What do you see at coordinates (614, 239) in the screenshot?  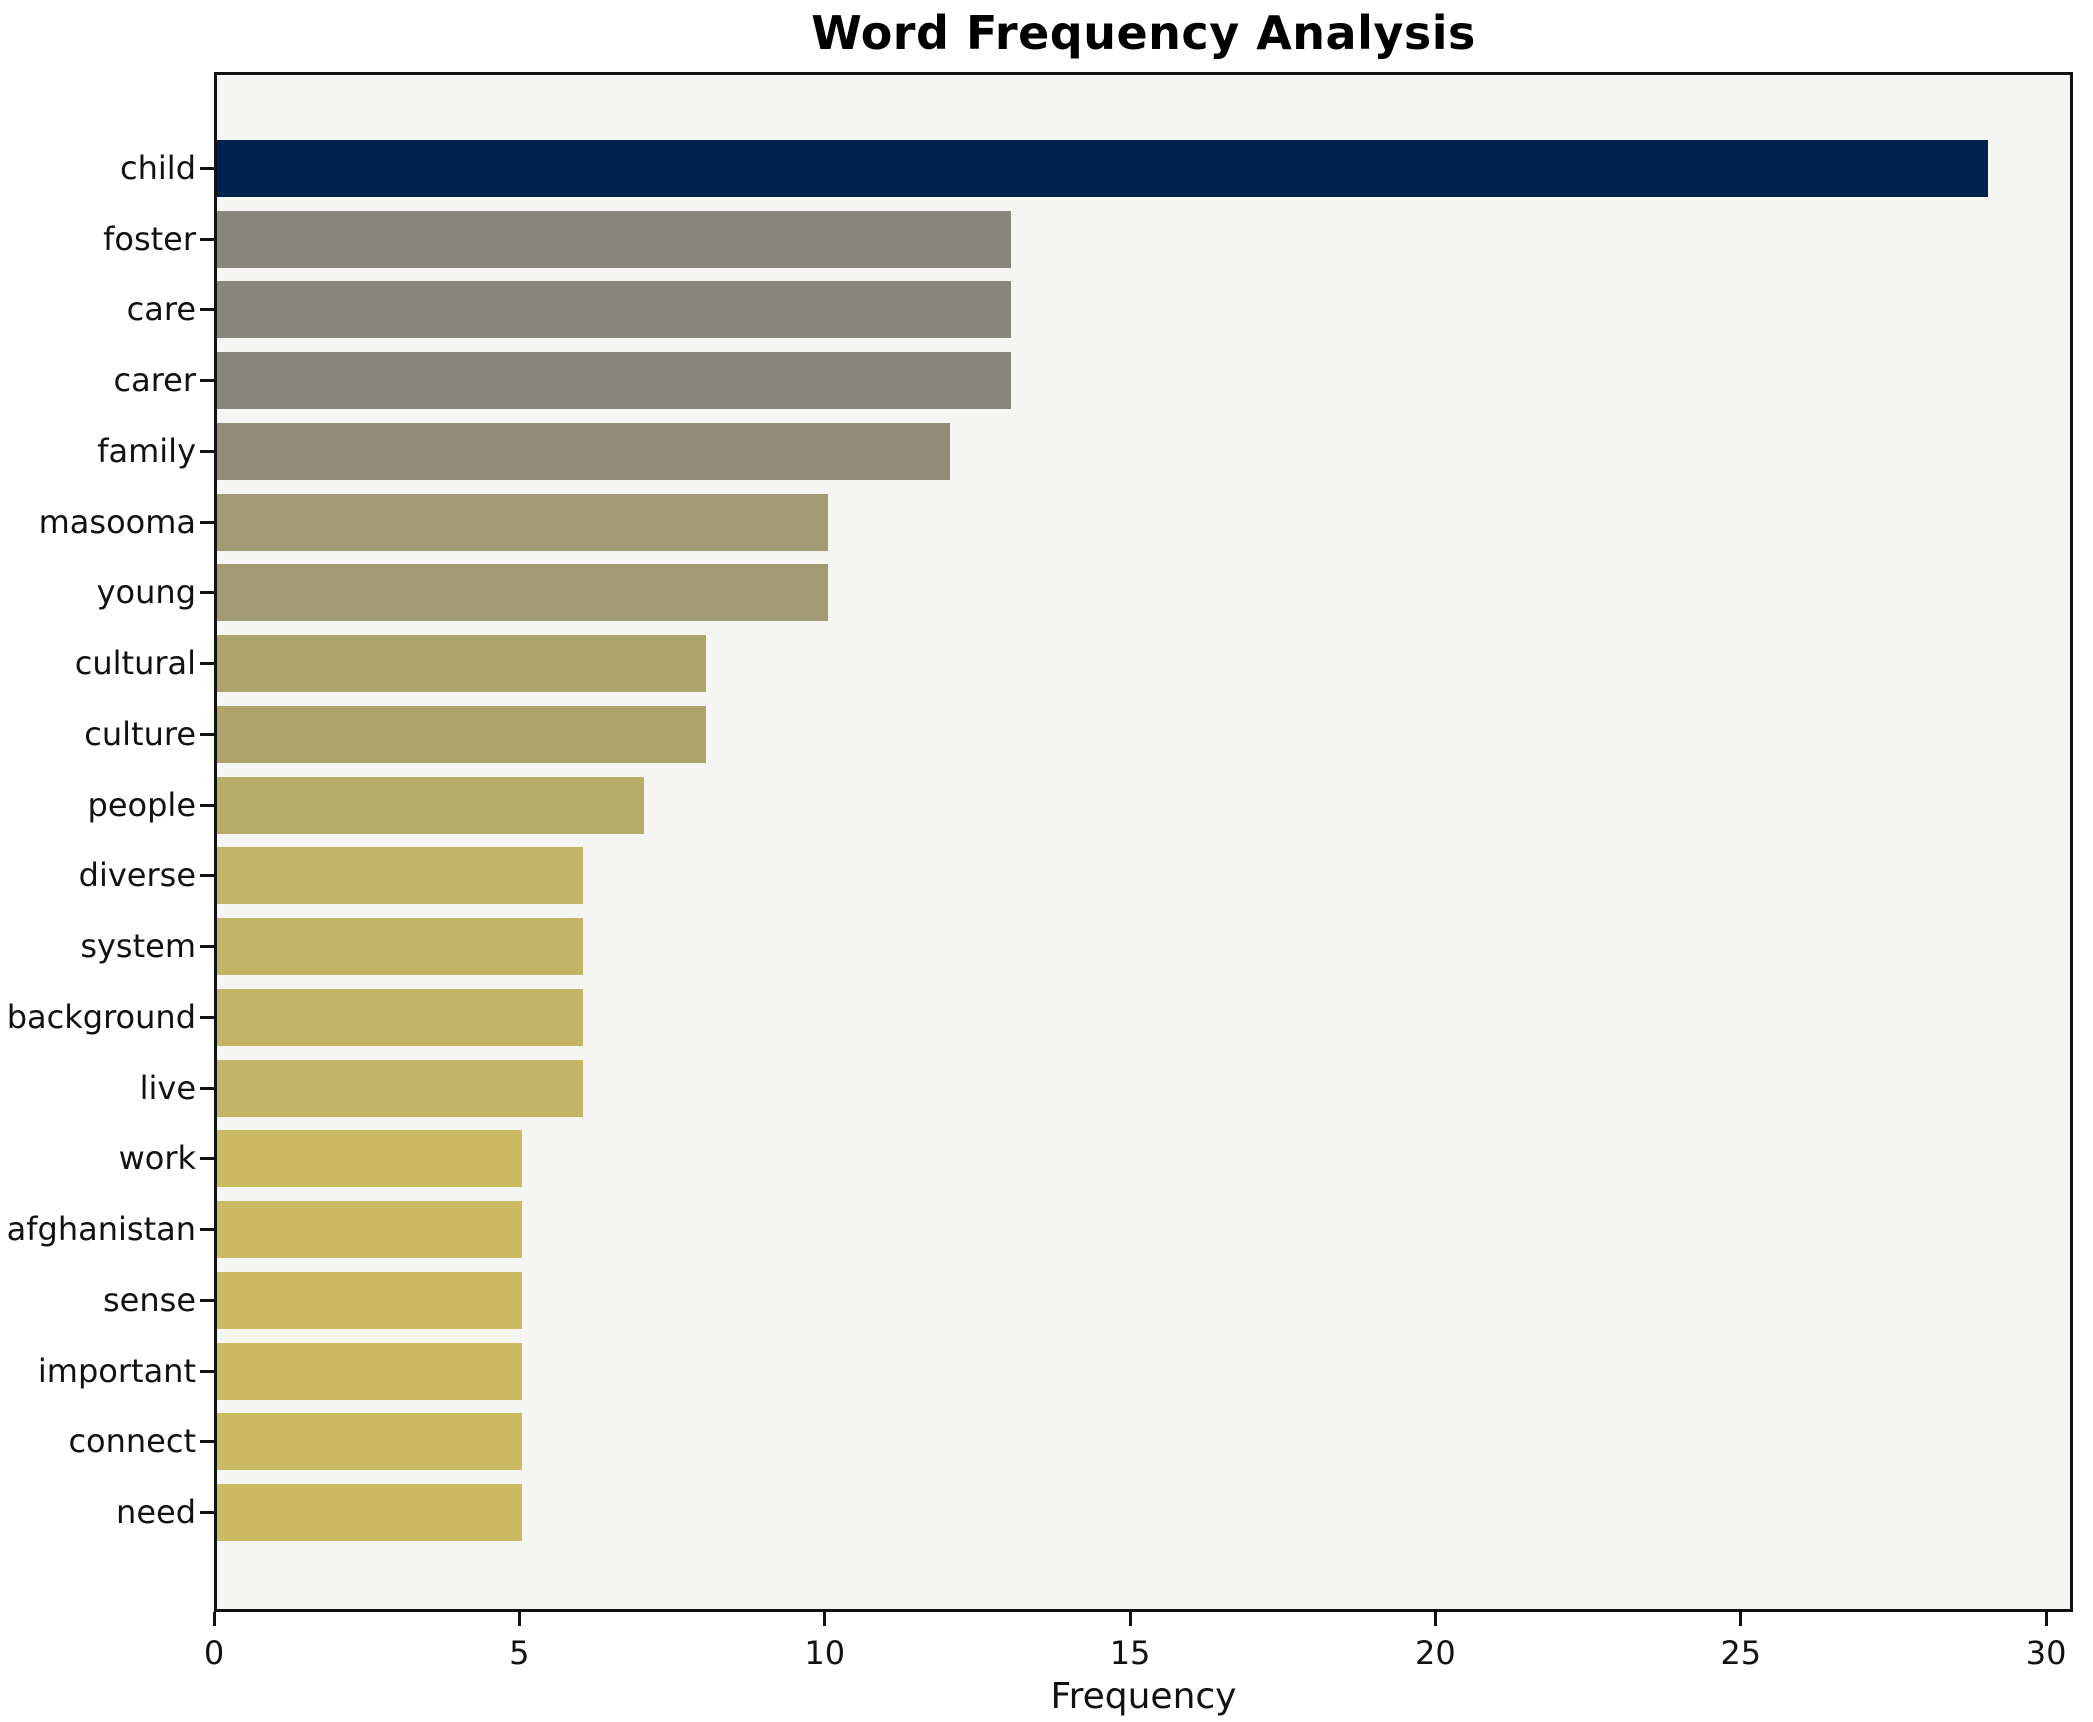 I see `bar-foster` at bounding box center [614, 239].